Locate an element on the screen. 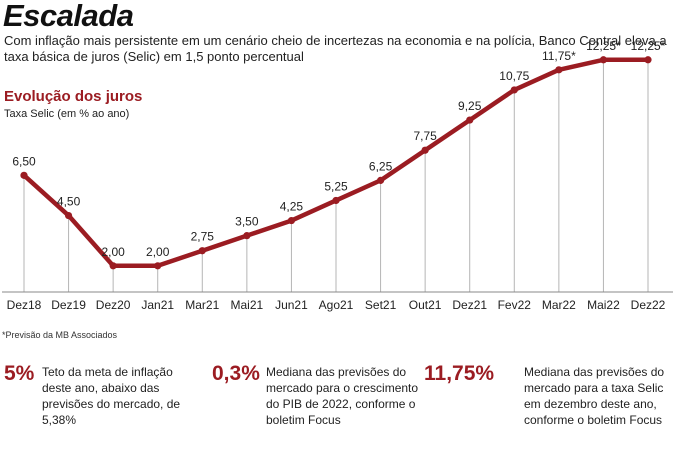  x-tick-label: Dez19 is located at coordinates (68, 305).